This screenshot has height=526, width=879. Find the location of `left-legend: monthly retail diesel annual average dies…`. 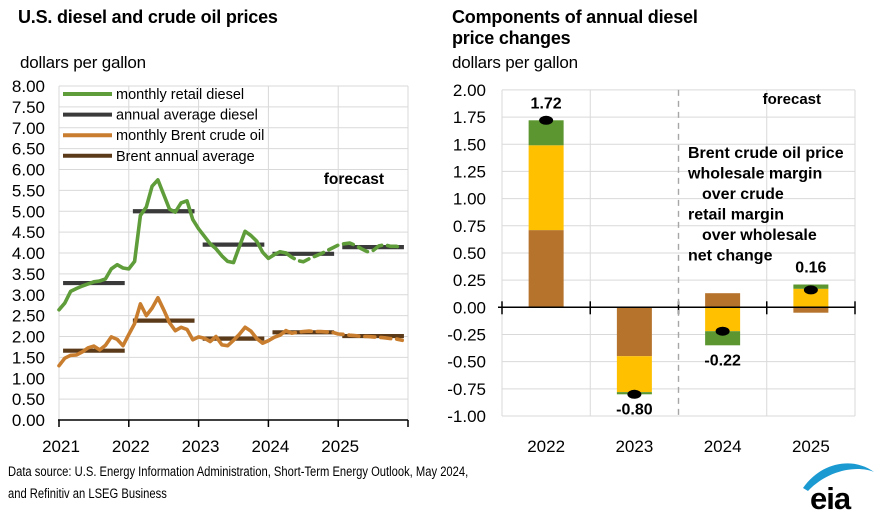

left-legend: monthly retail diesel annual average dies… is located at coordinates (163, 126).